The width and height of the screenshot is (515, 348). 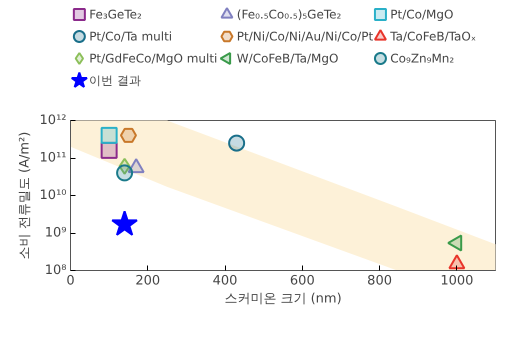 I want to click on legend-label: Fe₃GeTe₂, so click(x=115, y=15).